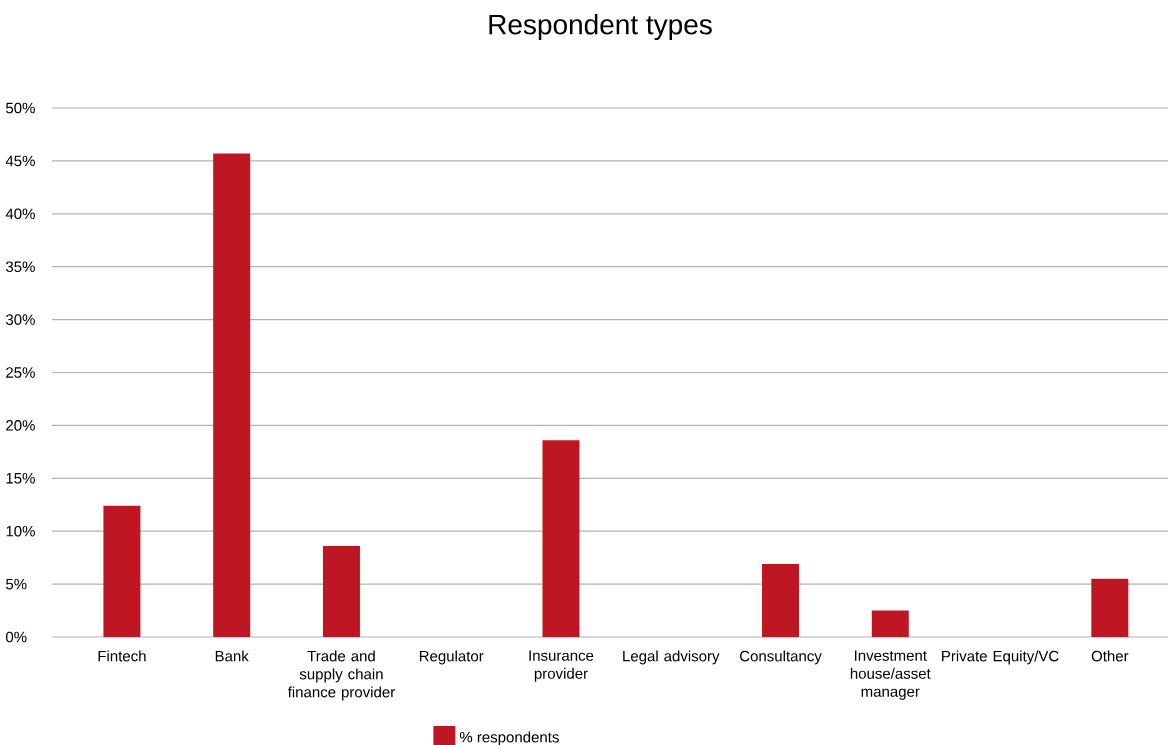  I want to click on legend-label: % respondents, so click(509, 738).